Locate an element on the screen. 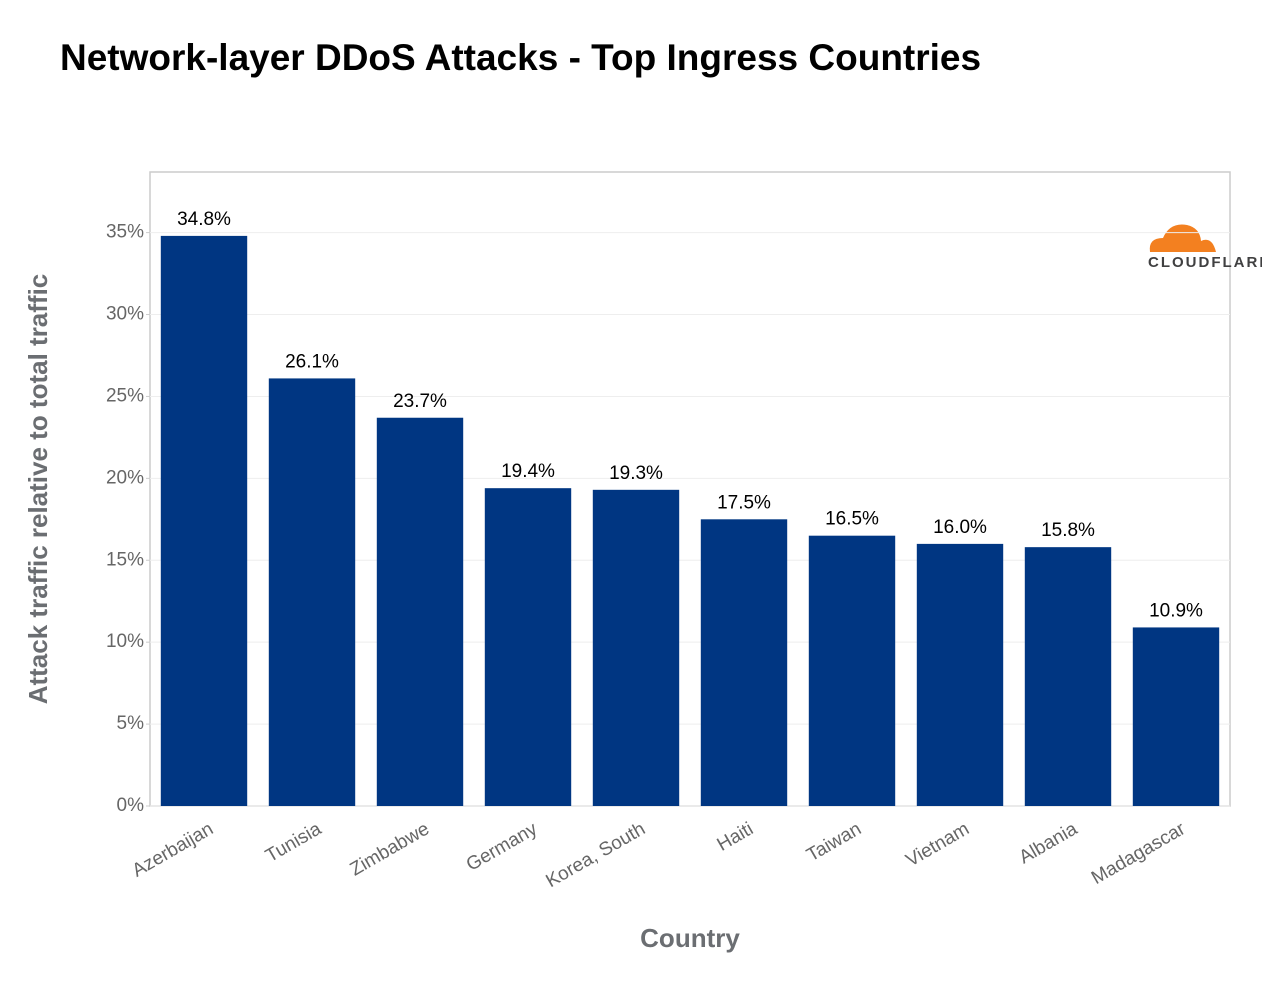  x-tick-label: Taiwan is located at coordinates (834, 842).